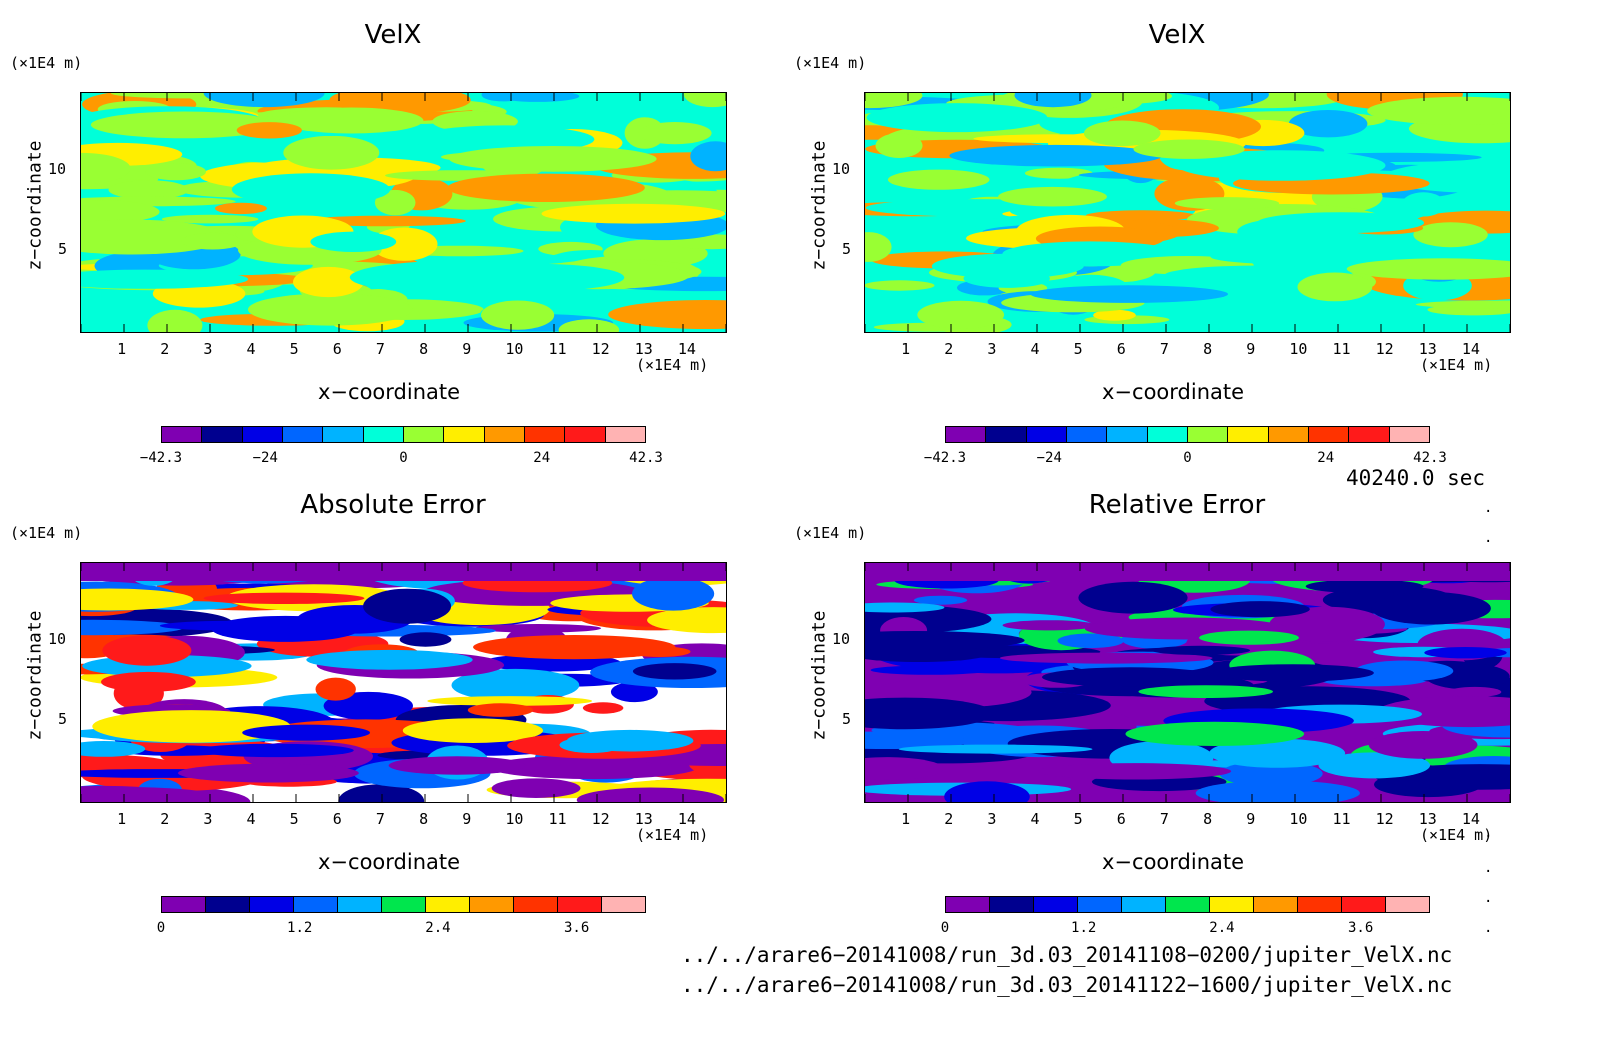  What do you see at coordinates (945, 928) in the screenshot?
I see `colorbar-label: 0` at bounding box center [945, 928].